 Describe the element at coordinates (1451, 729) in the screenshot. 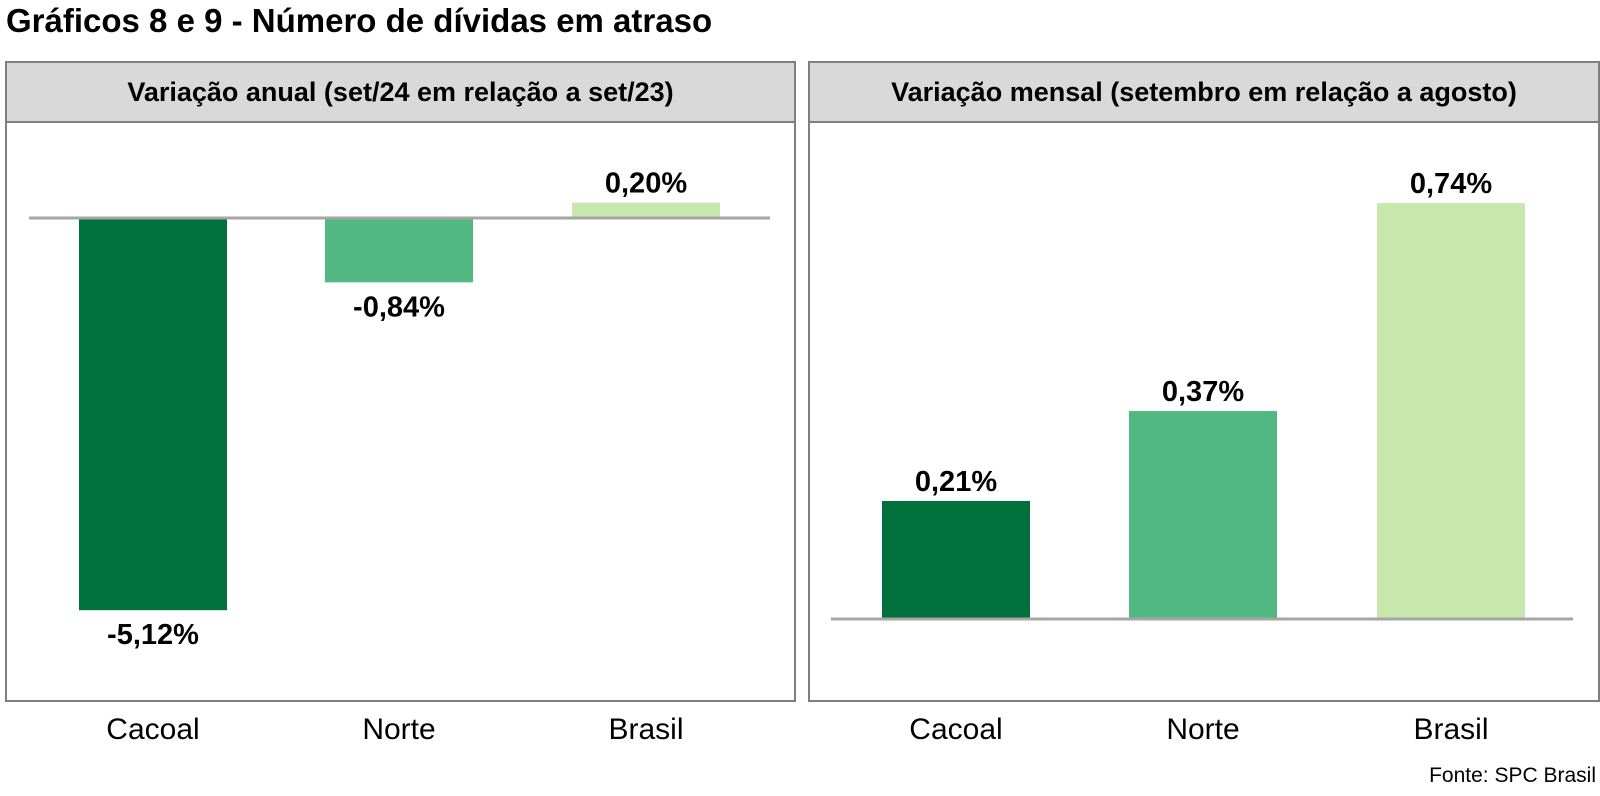

I see `monthly-category-label-brasil: Brasil` at that location.